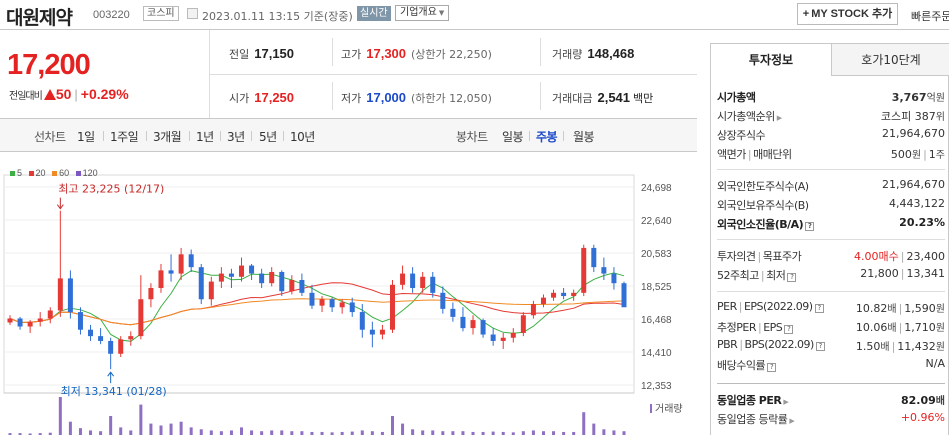 The image size is (949, 435). What do you see at coordinates (422, 13) in the screenshot?
I see `company-overview-button: 기업개요 ▼` at bounding box center [422, 13].